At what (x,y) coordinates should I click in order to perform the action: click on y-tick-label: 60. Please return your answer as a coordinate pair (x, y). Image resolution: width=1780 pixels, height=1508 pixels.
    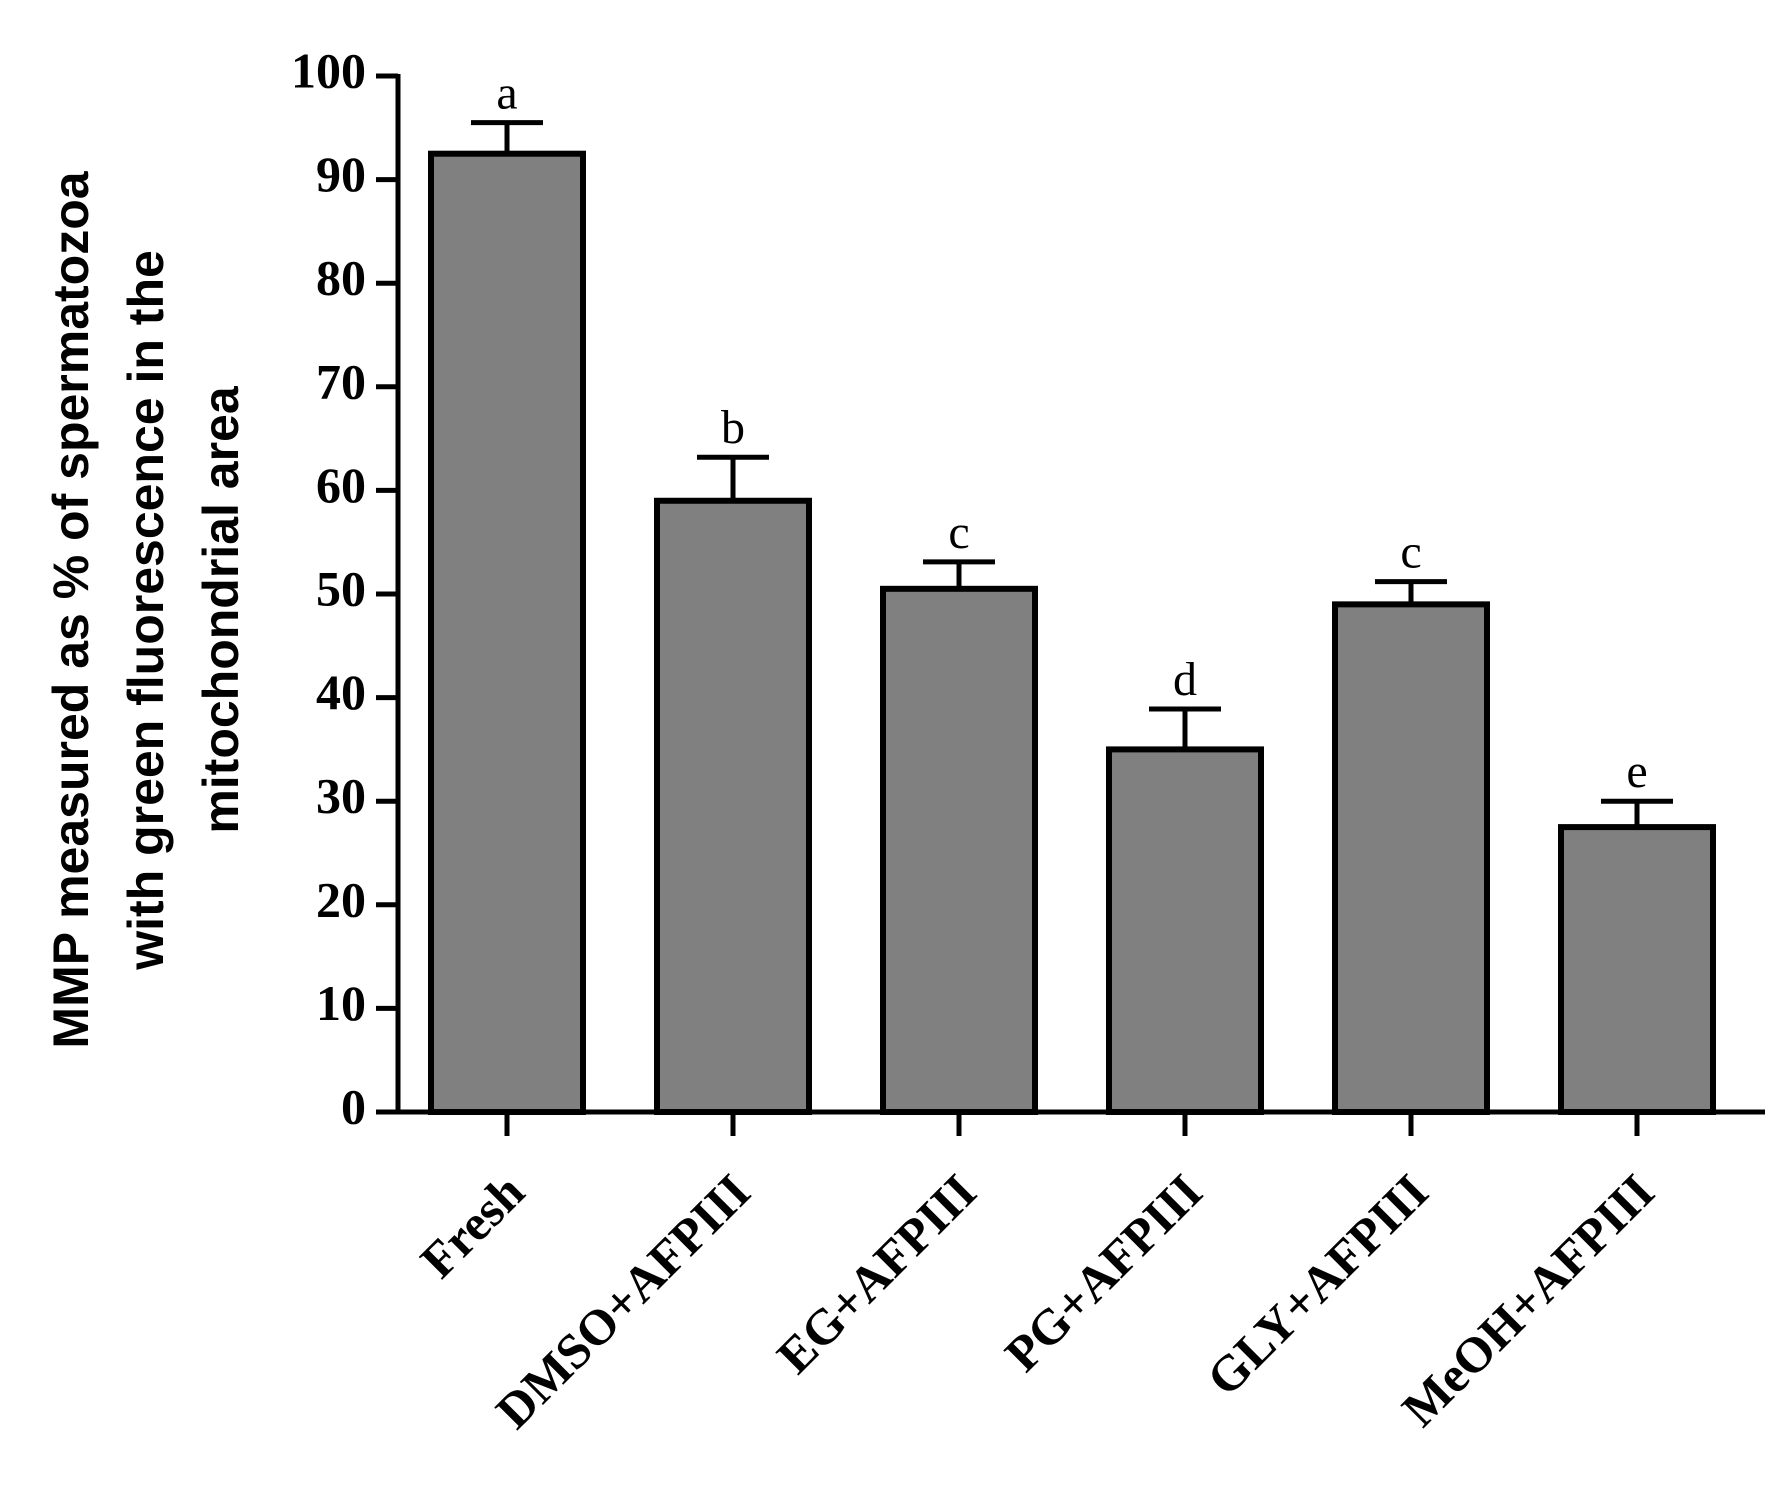
    Looking at the image, I should click on (341, 485).